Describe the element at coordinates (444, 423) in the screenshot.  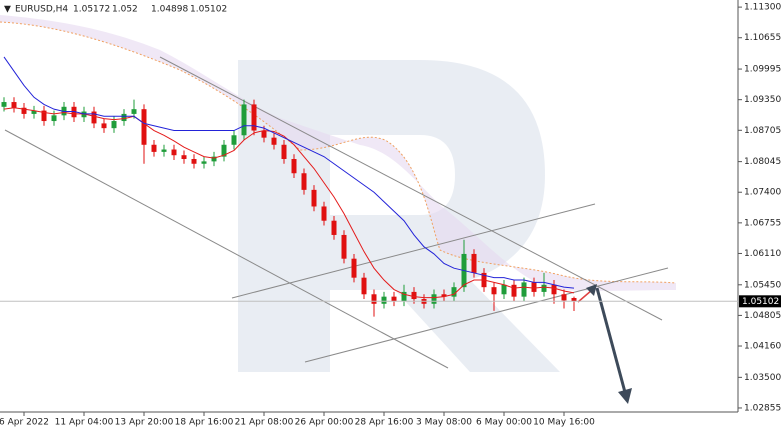
I see `x-tick-label: 3 May 08:00` at that location.